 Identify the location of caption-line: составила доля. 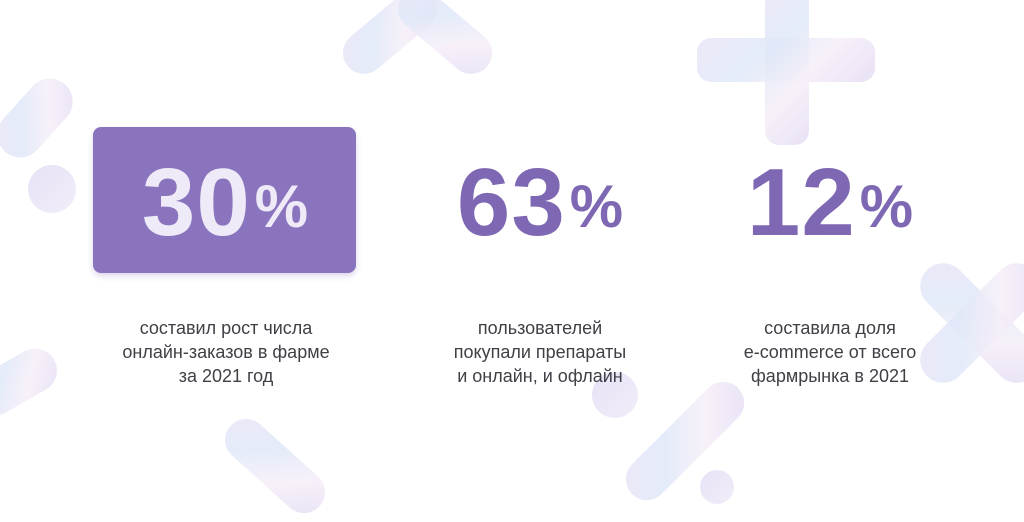
(830, 328).